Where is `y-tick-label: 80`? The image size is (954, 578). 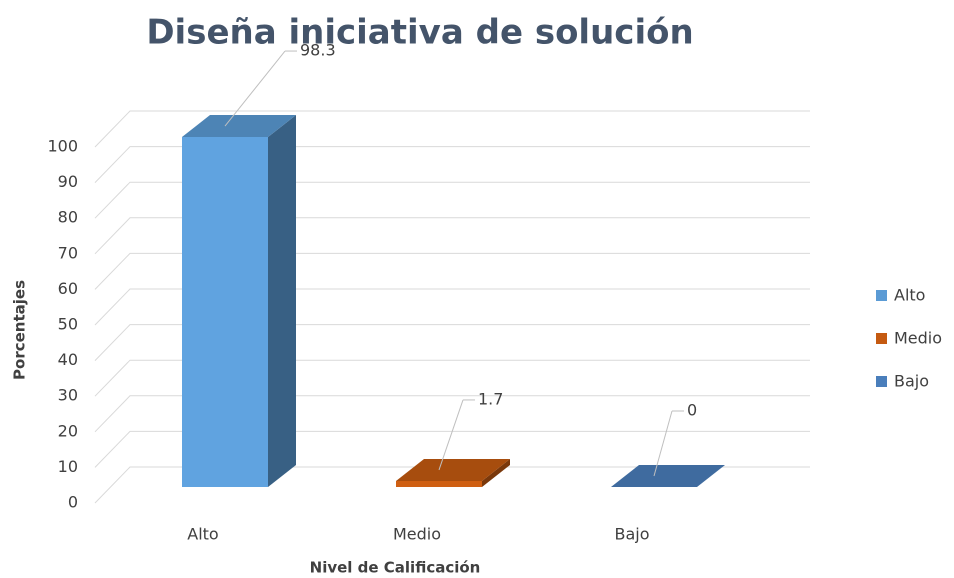
y-tick-label: 80 is located at coordinates (68, 217).